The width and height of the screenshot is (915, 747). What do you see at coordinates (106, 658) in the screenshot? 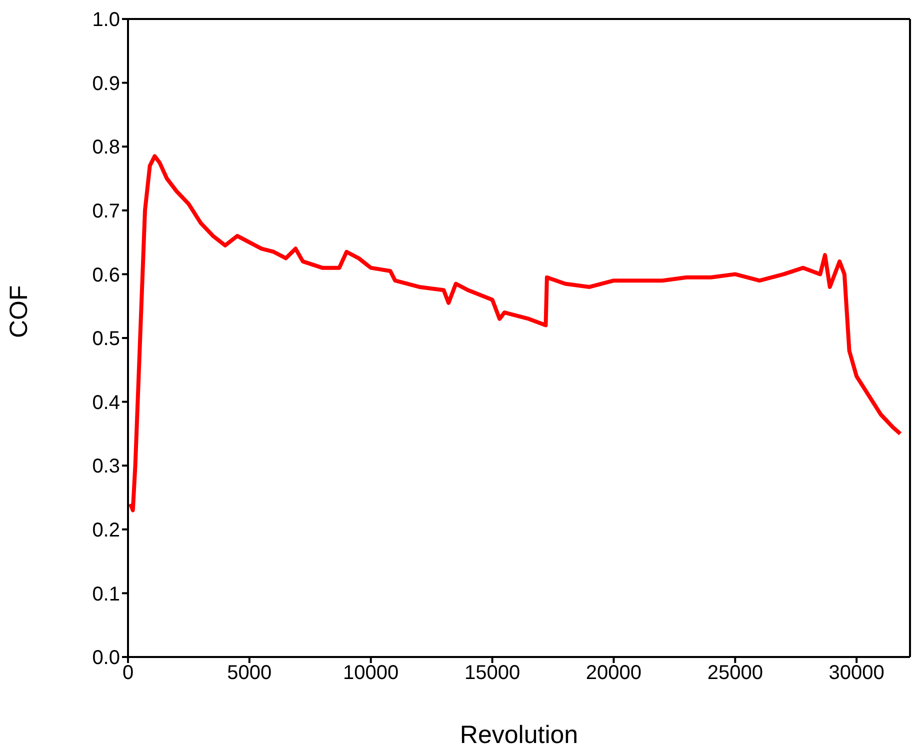
I see `y-tick-label: 0.0` at bounding box center [106, 658].